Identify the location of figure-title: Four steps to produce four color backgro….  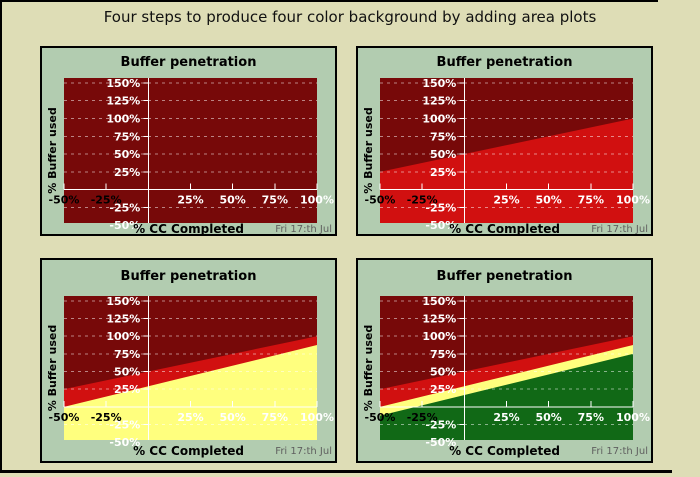
(350, 17).